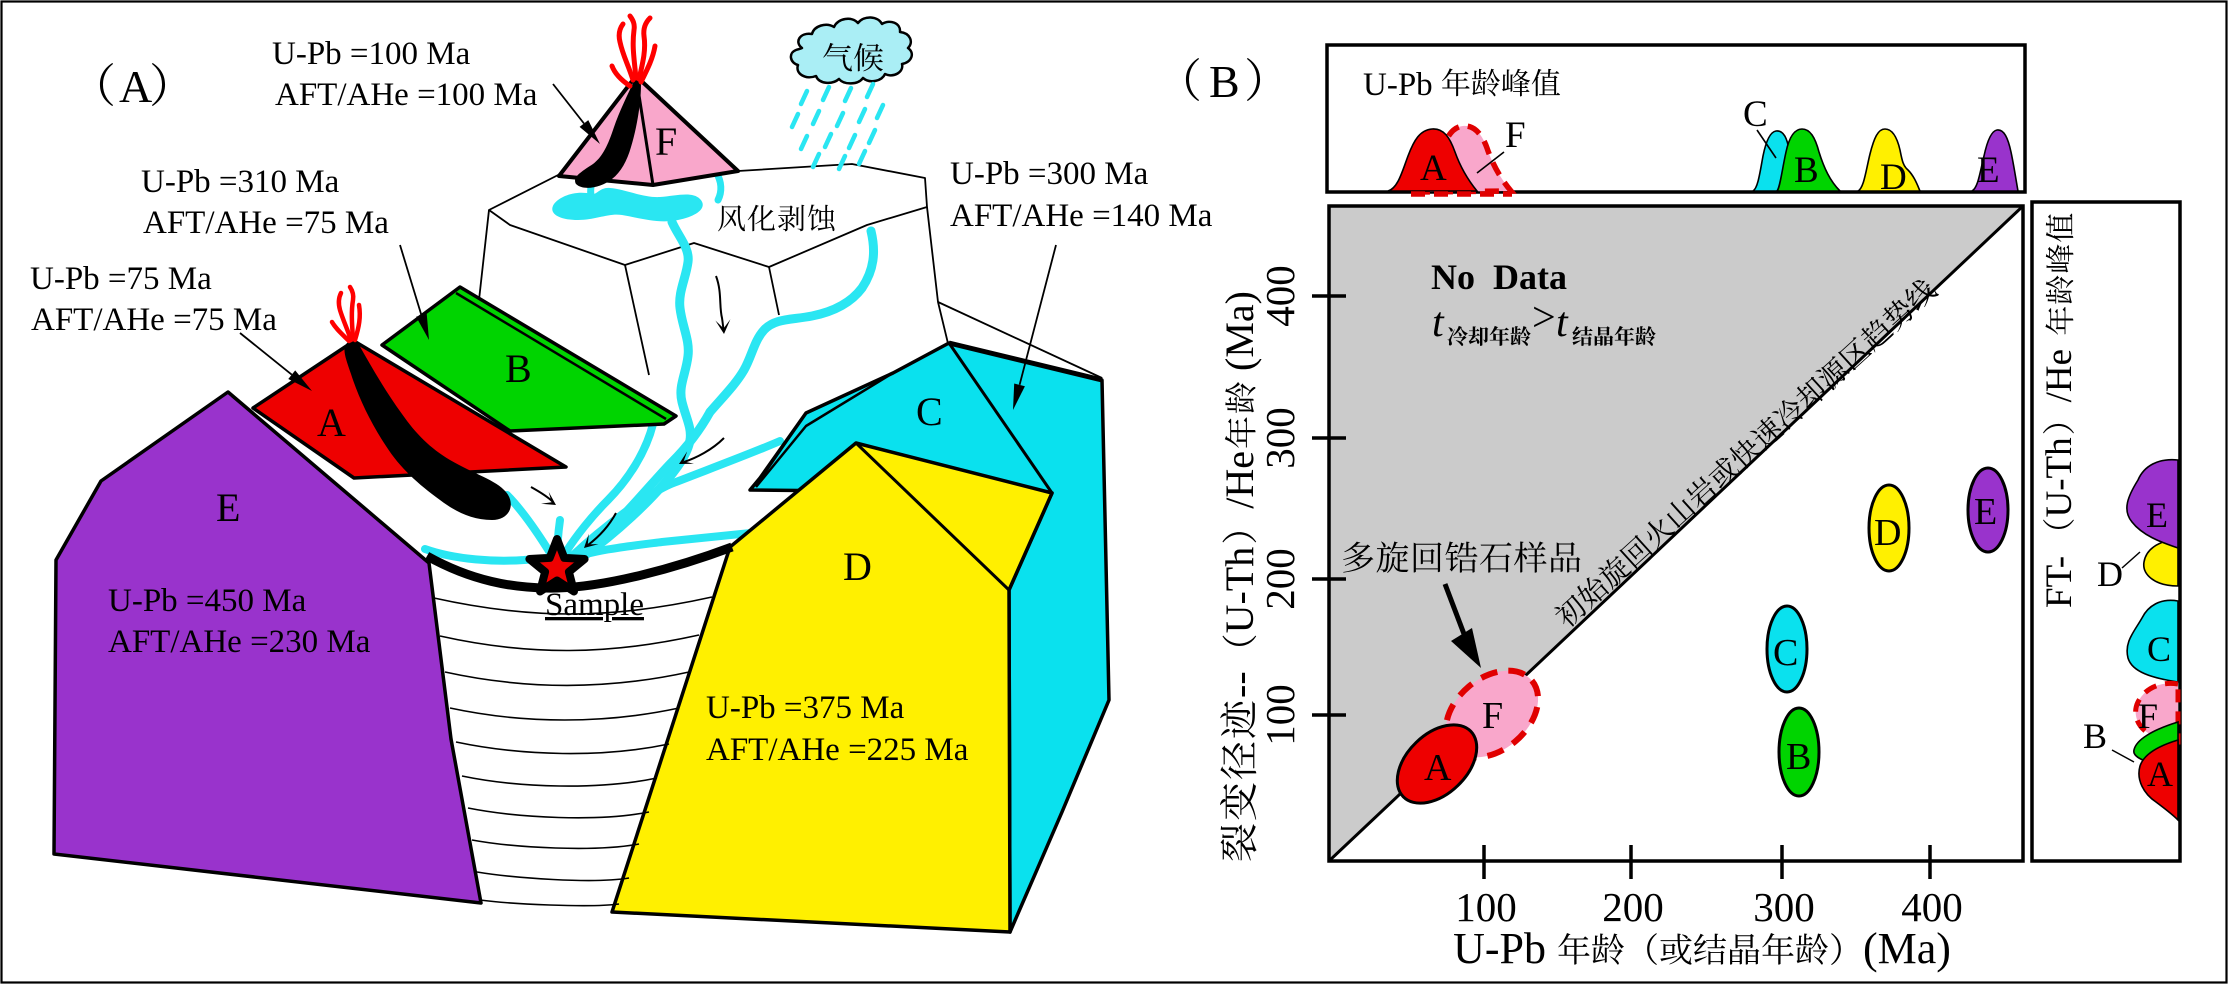  I want to click on svg-text: U-Pb =75 Ma, so click(121, 279).